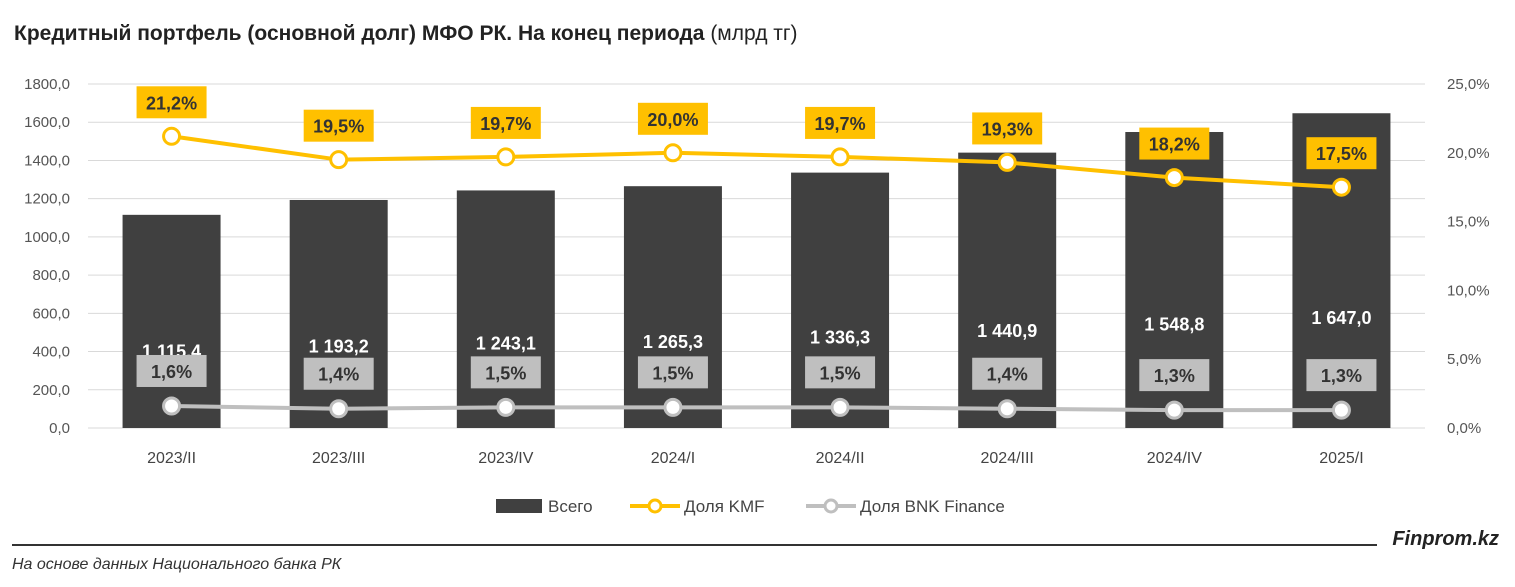  I want to click on legend-swatch-total, so click(519, 506).